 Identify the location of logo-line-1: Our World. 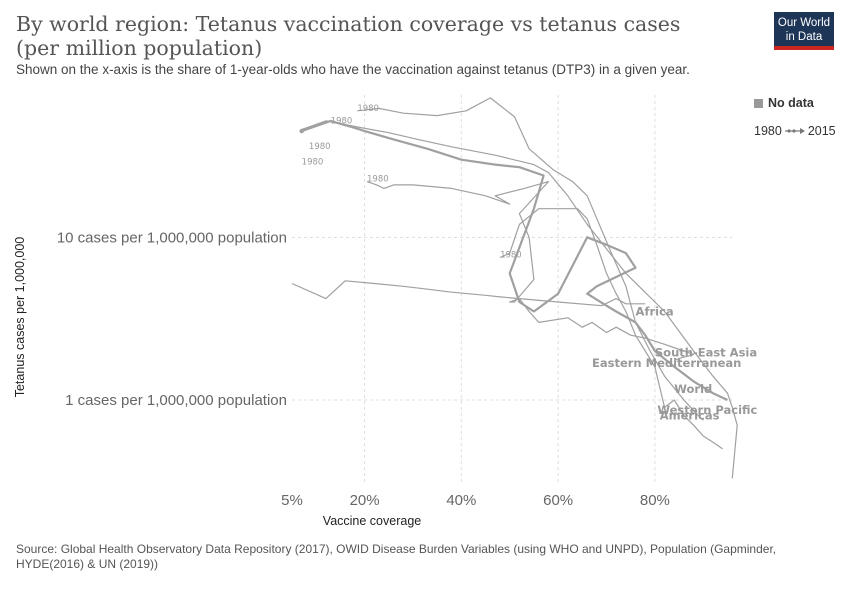
(804, 23).